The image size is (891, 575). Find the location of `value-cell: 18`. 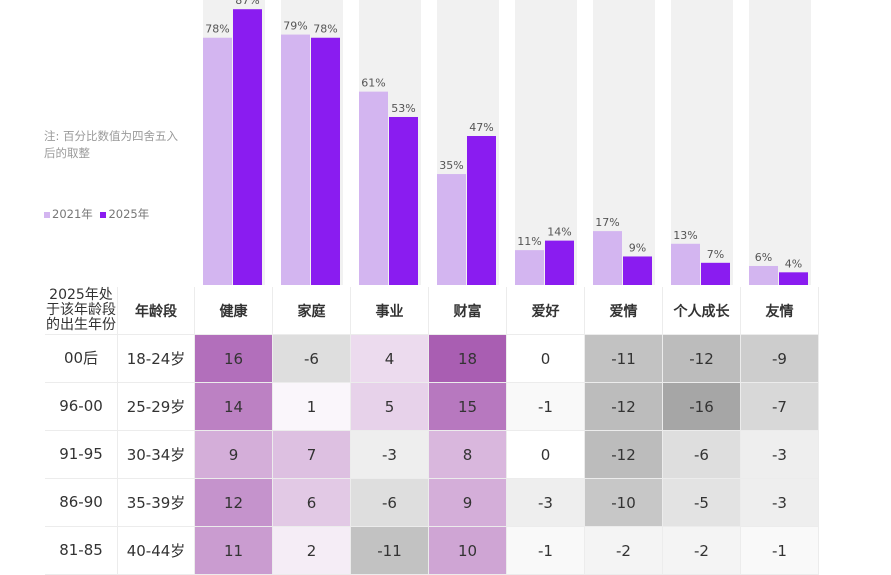

value-cell: 18 is located at coordinates (468, 359).